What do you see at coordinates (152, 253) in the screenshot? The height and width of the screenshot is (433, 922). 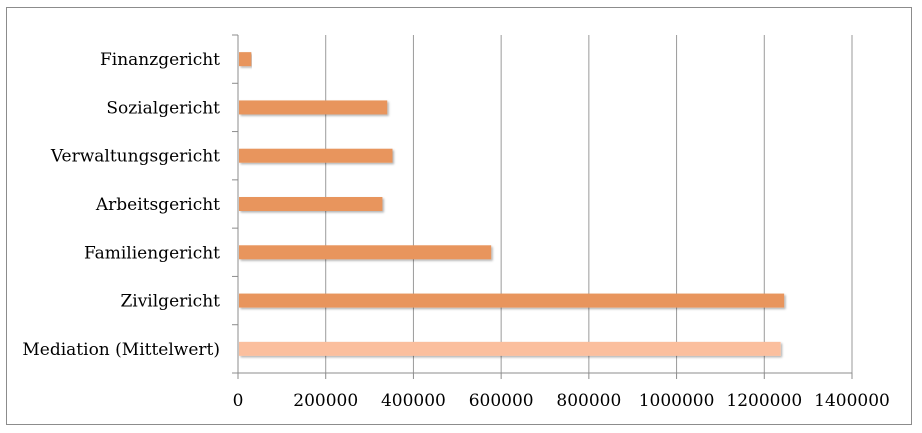 I see `y-category-label: Familiengericht` at bounding box center [152, 253].